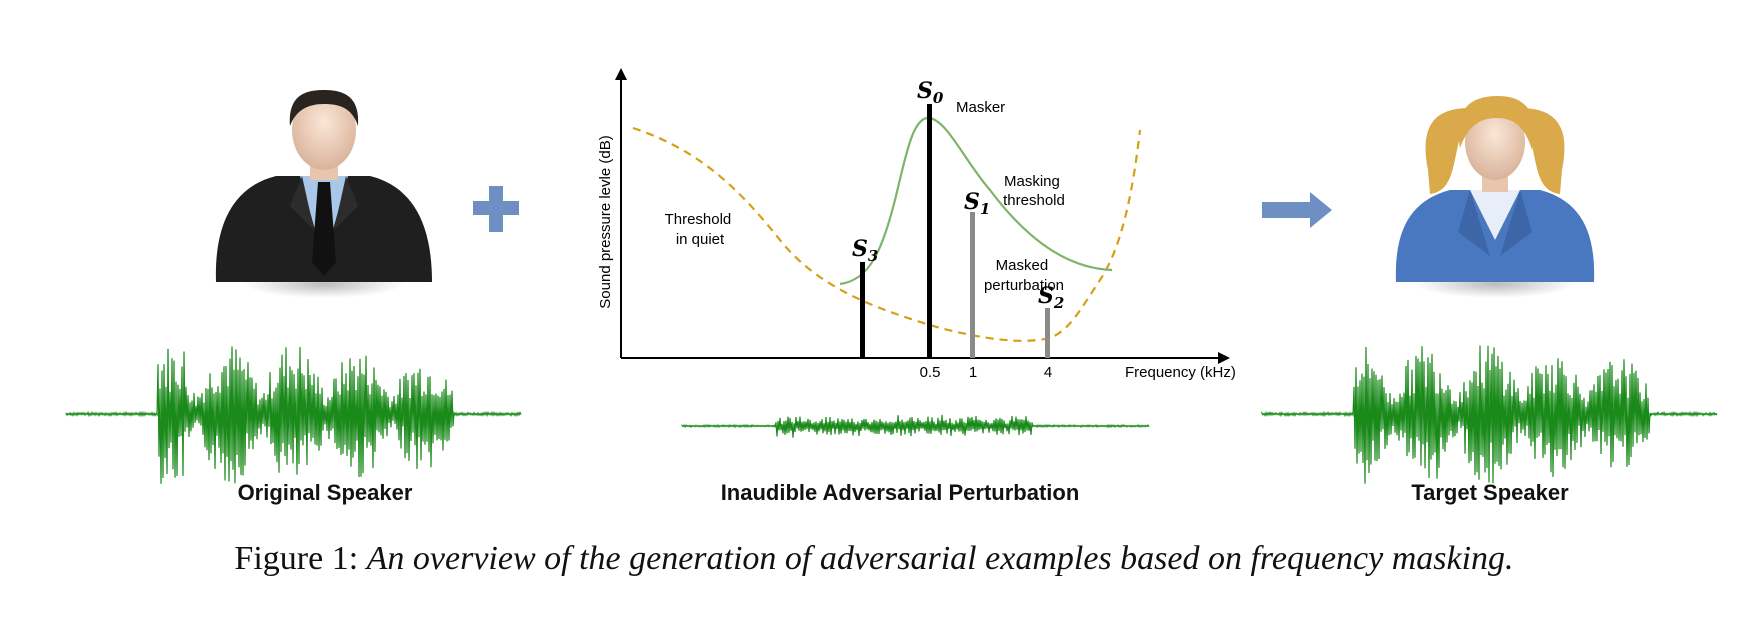  Describe the element at coordinates (1490, 492) in the screenshot. I see `target-speaker-label: Target Speaker` at that location.